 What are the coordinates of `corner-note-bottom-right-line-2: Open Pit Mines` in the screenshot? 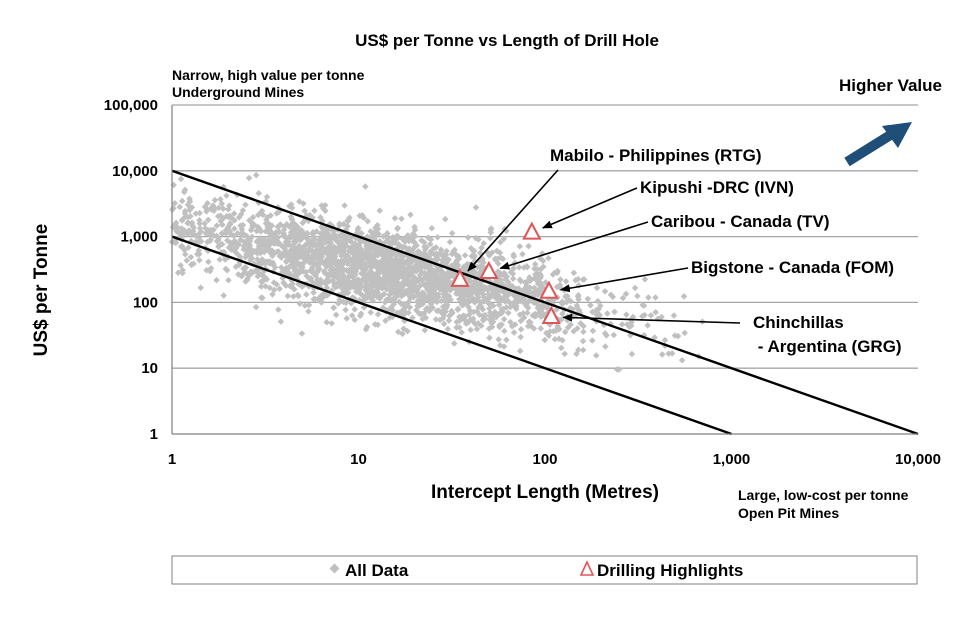 It's located at (788, 513).